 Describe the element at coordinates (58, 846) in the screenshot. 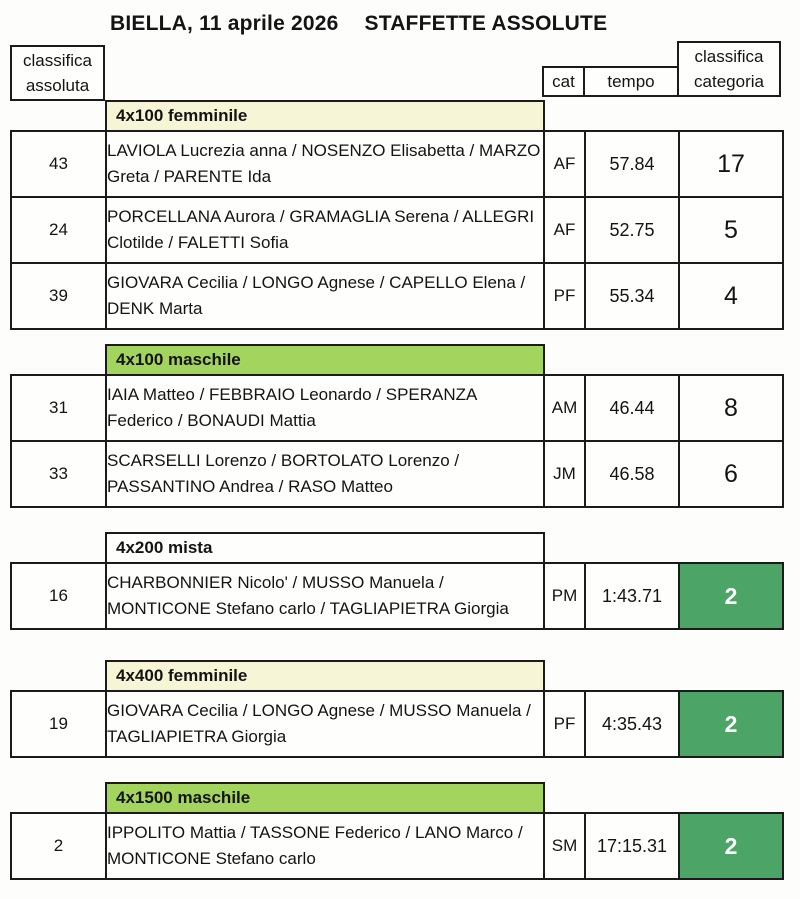

I see `rank-absolute-cell: 2` at that location.